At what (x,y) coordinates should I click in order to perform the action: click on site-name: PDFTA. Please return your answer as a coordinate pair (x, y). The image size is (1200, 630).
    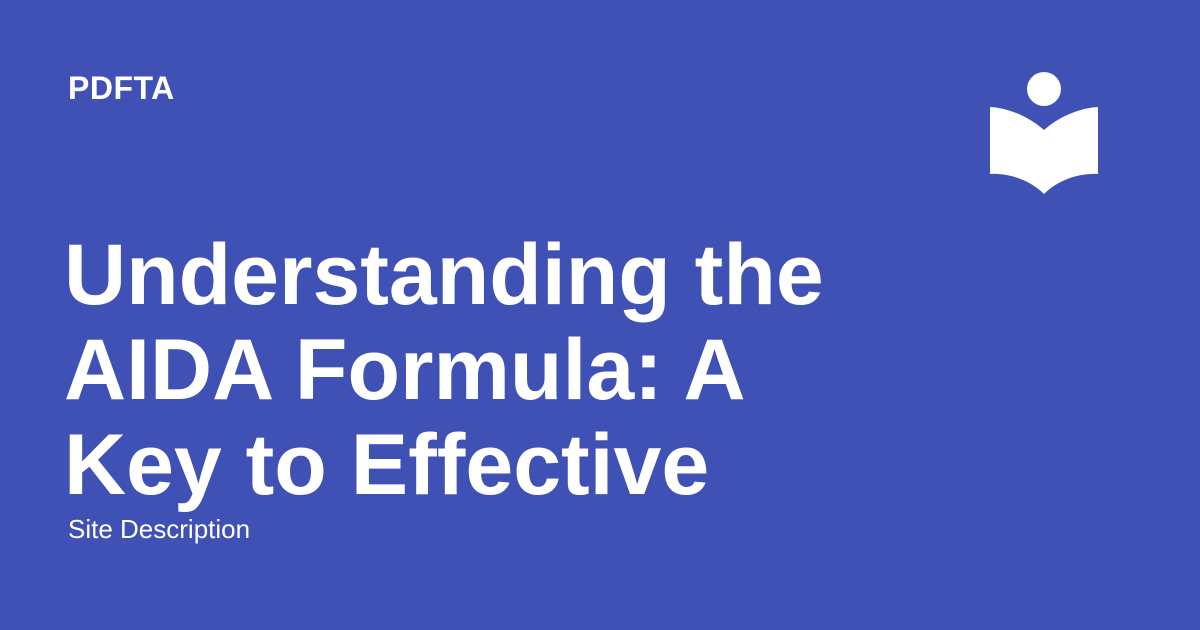
    Looking at the image, I should click on (121, 88).